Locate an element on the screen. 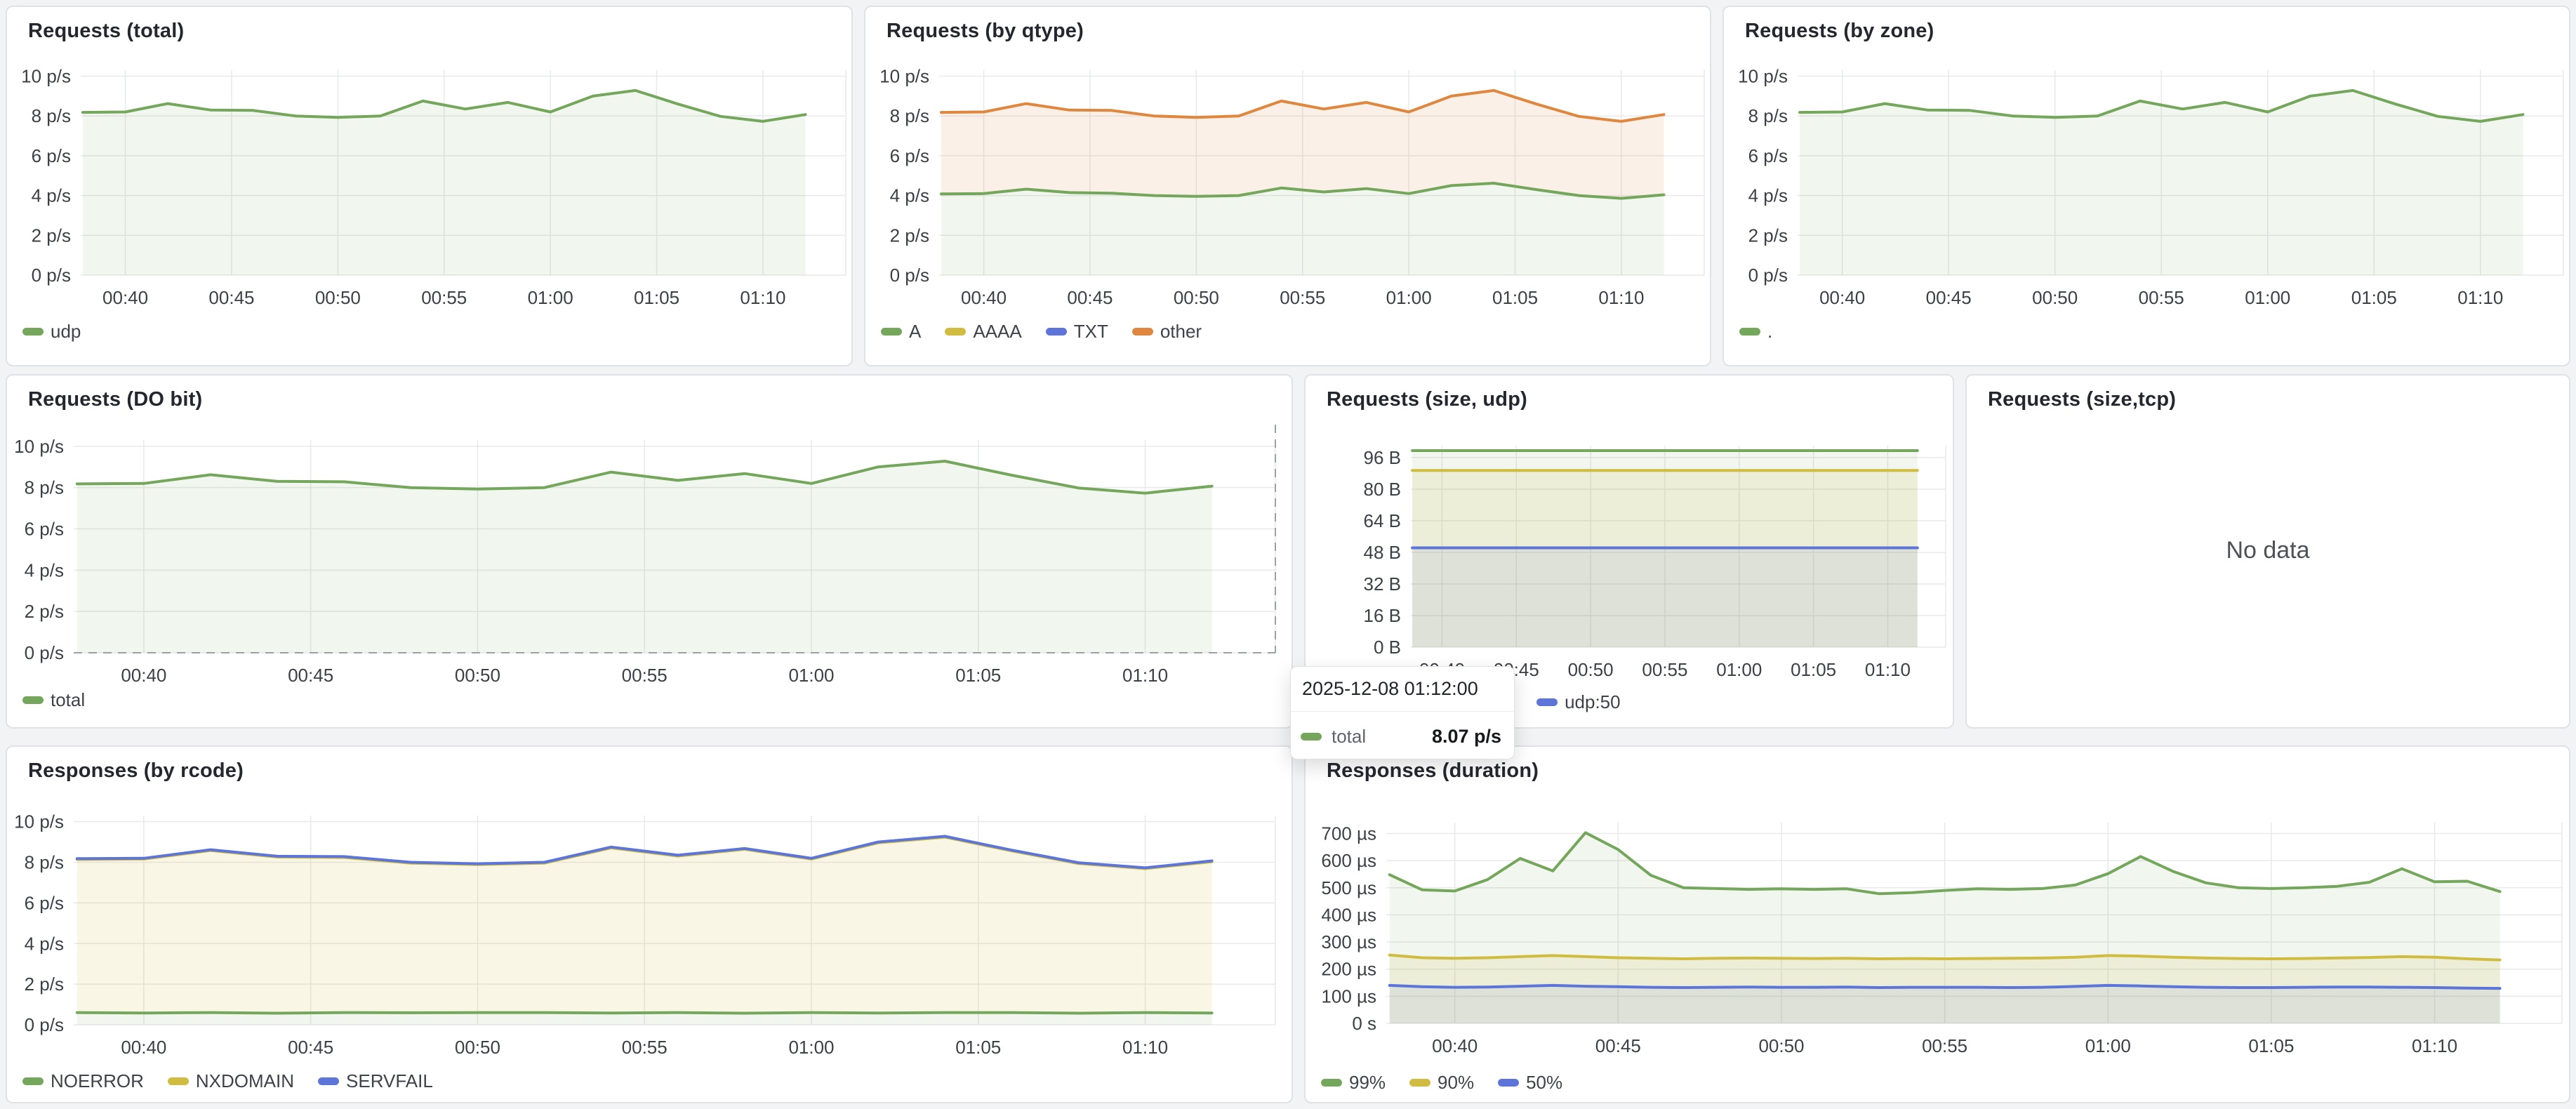 This screenshot has height=1109, width=2576. panel-title-requests-total: Requests (total) is located at coordinates (107, 31).